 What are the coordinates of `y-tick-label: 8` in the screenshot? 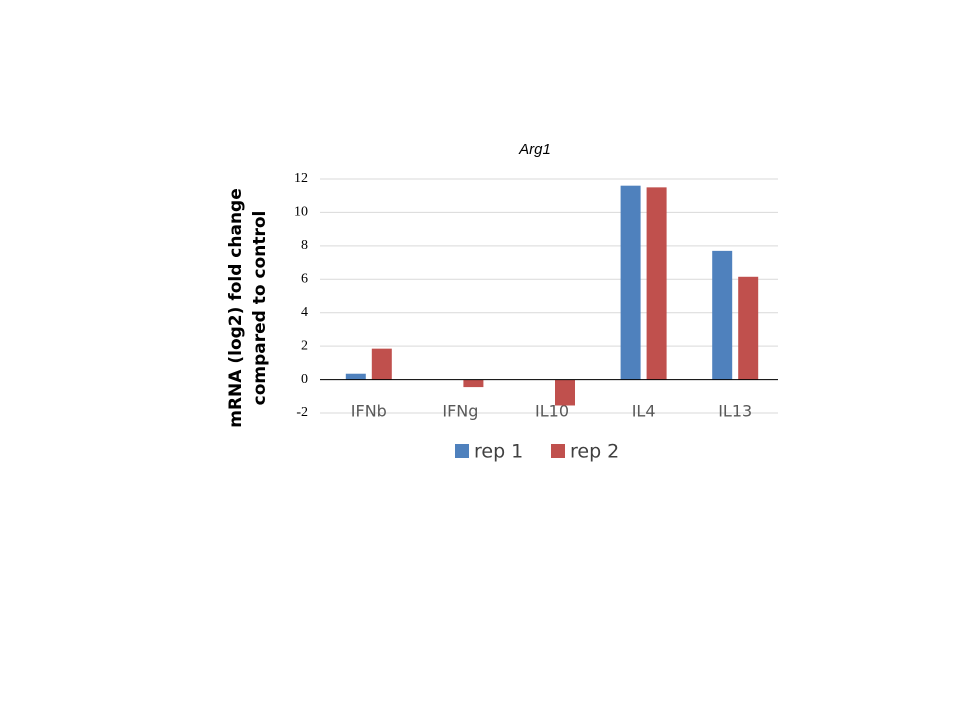 It's located at (304, 245).